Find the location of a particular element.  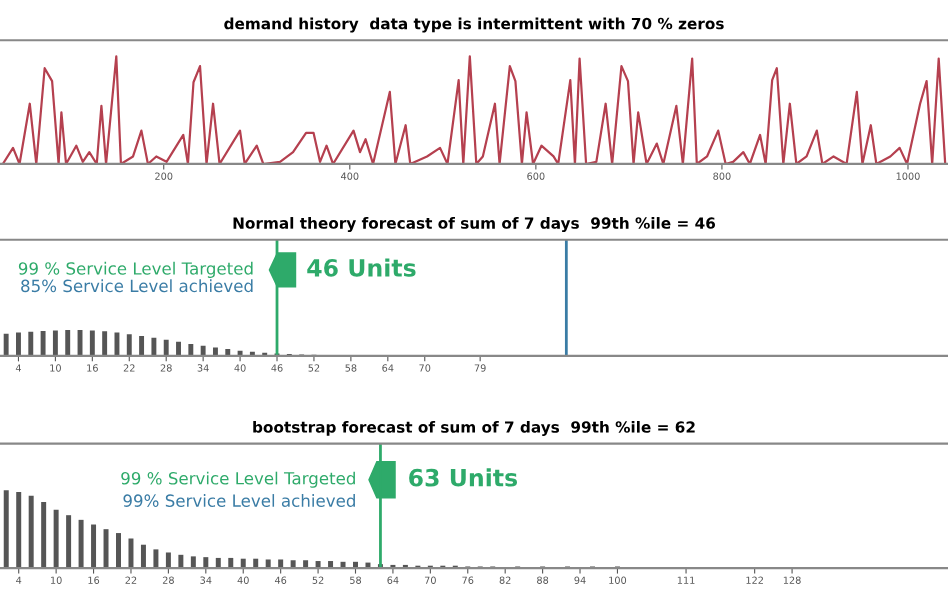

text: 46 Units is located at coordinates (361, 267).